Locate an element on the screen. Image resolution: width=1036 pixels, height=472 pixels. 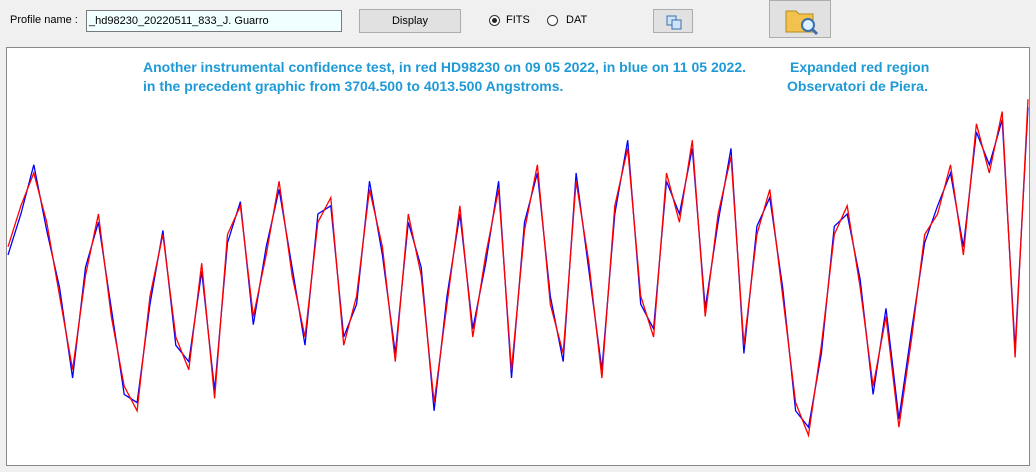
open-folder-button is located at coordinates (800, 19).